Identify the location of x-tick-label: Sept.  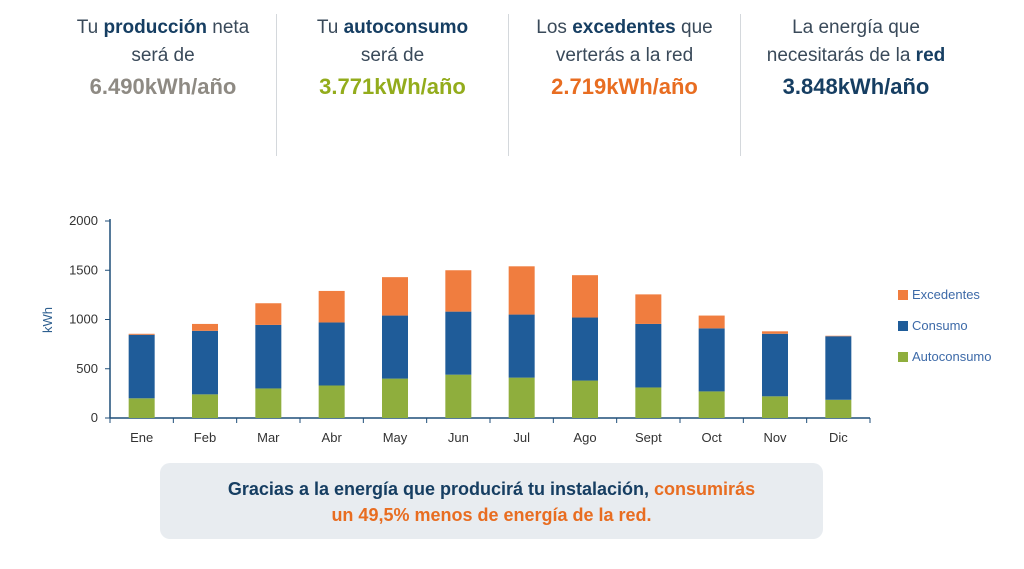
(648, 437).